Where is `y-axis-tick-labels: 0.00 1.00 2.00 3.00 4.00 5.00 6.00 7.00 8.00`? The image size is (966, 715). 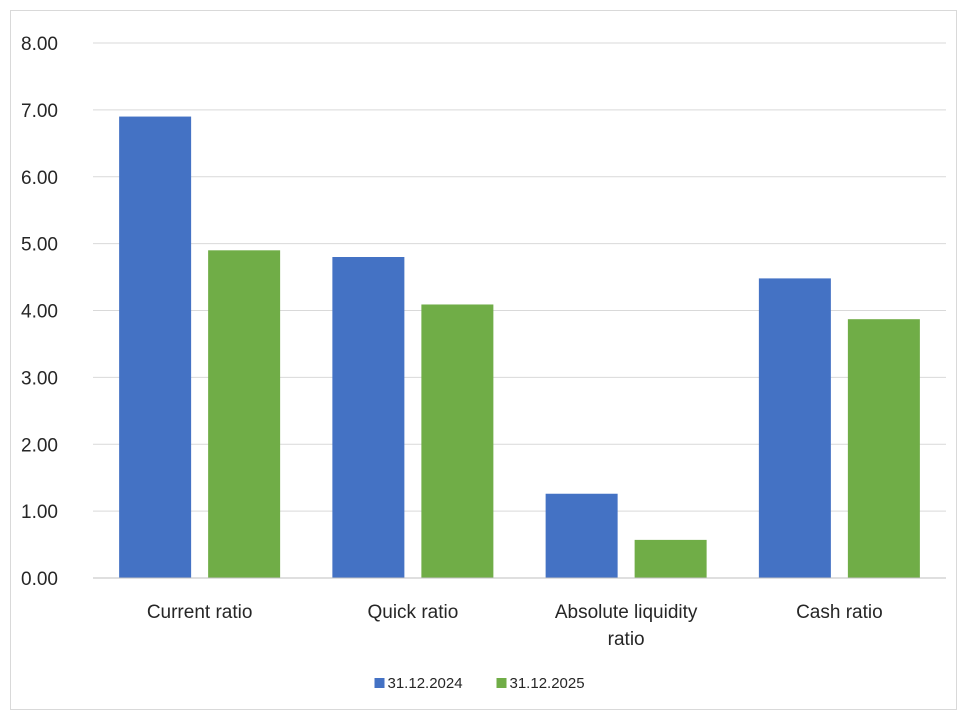 y-axis-tick-labels: 0.00 1.00 2.00 3.00 4.00 5.00 6.00 7.00 8.00 is located at coordinates (39, 312).